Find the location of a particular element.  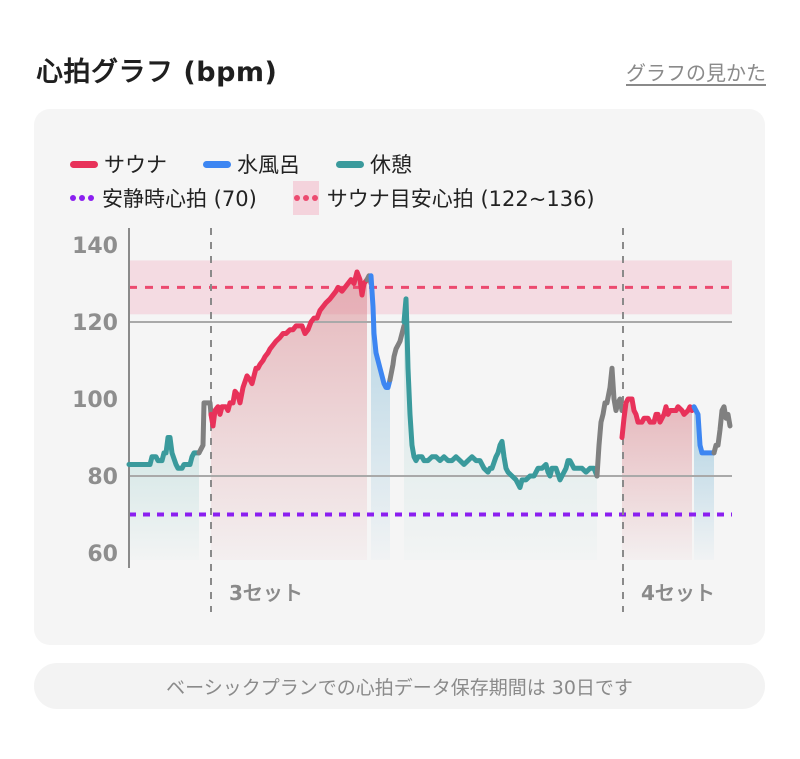

set-marker-label: 3セット is located at coordinates (266, 593).